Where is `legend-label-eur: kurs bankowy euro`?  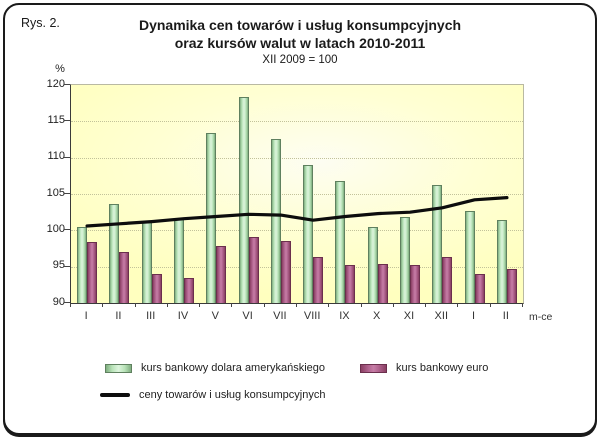
legend-label-eur: kurs bankowy euro is located at coordinates (442, 368).